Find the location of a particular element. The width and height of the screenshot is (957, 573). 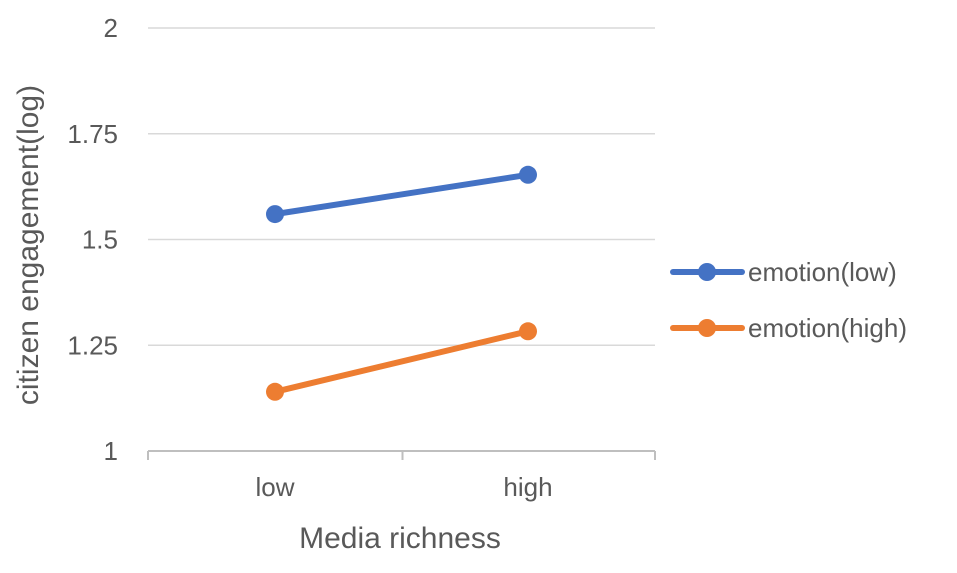

y-tick-label: 2 is located at coordinates (111, 28).